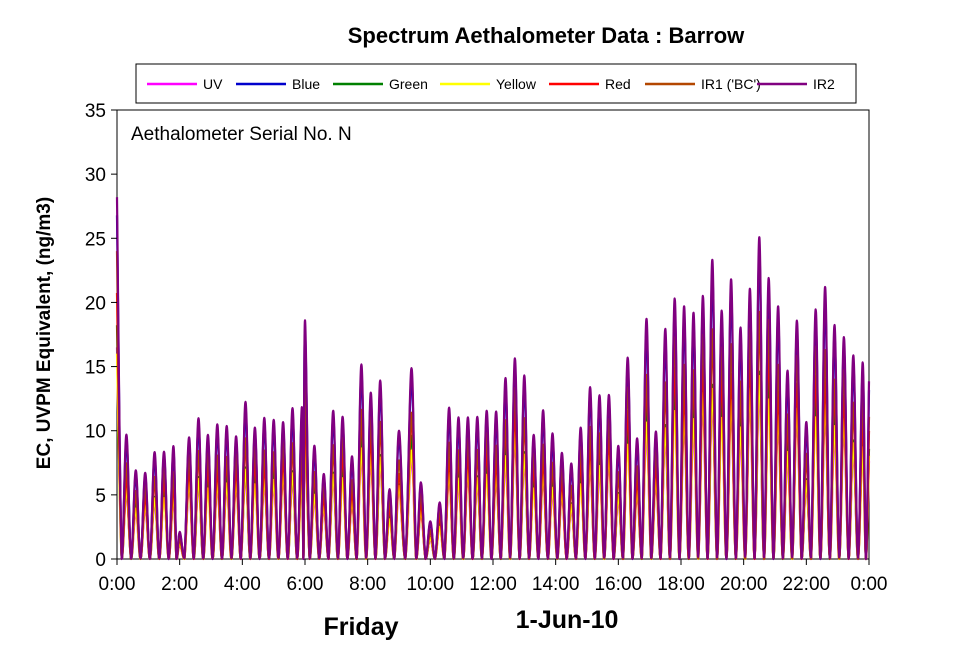 The width and height of the screenshot is (974, 659). What do you see at coordinates (95, 368) in the screenshot?
I see `y-tick-label: 15` at bounding box center [95, 368].